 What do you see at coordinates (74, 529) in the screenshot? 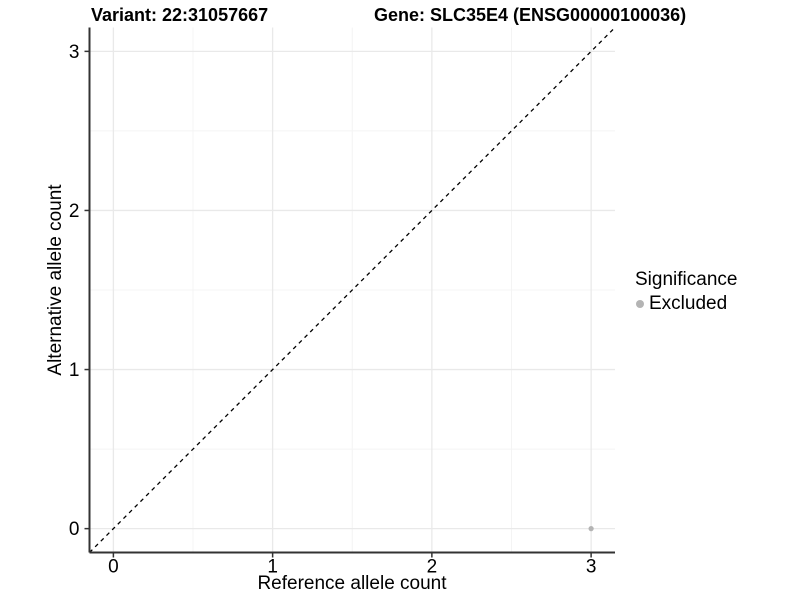
I see `y-tick-label: 0` at bounding box center [74, 529].